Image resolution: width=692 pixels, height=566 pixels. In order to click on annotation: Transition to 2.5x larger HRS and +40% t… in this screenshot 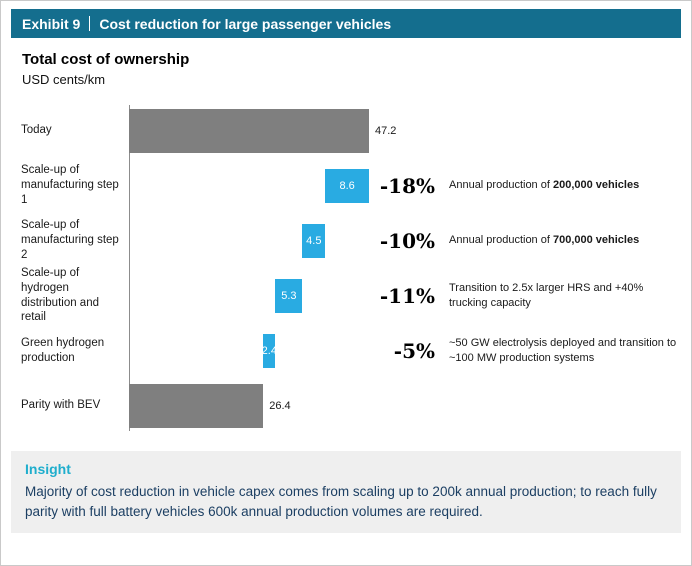, I will do `click(558, 296)`.